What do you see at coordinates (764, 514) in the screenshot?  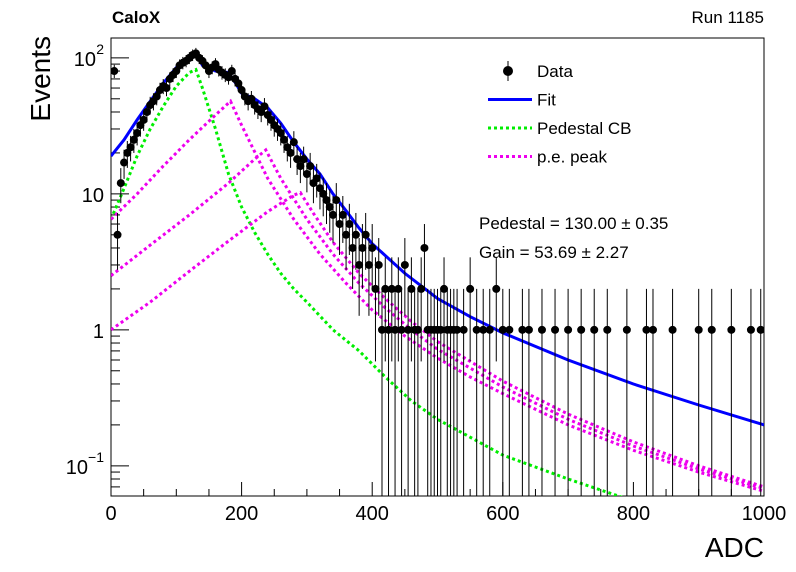 I see `x-tick-label: 1000` at bounding box center [764, 514].